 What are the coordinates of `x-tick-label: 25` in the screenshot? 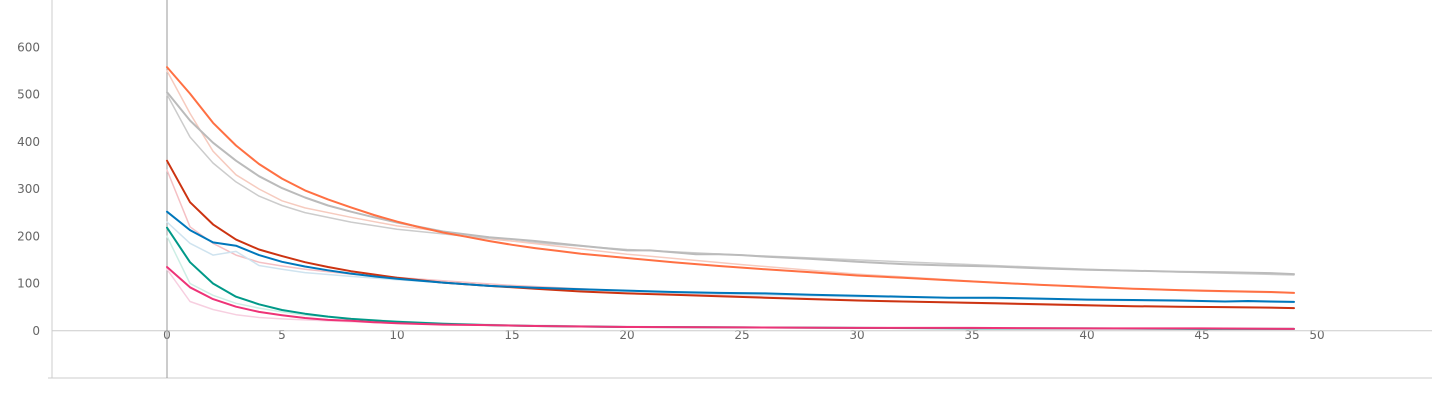 It's located at (741, 335).